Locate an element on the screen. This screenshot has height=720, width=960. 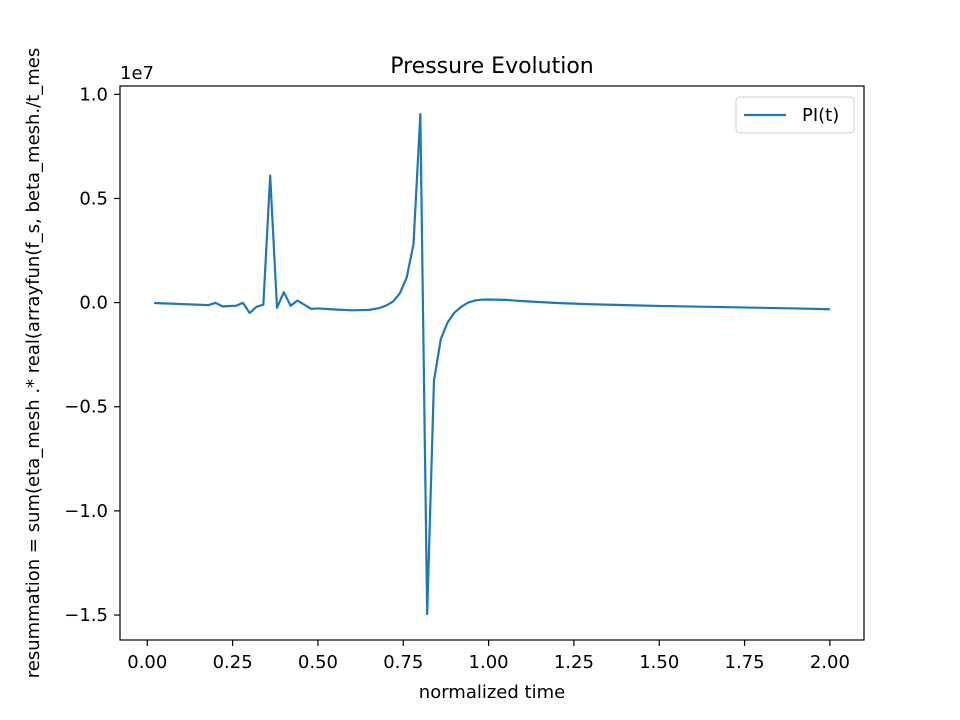
x-tick-label: 0.25 is located at coordinates (233, 662).